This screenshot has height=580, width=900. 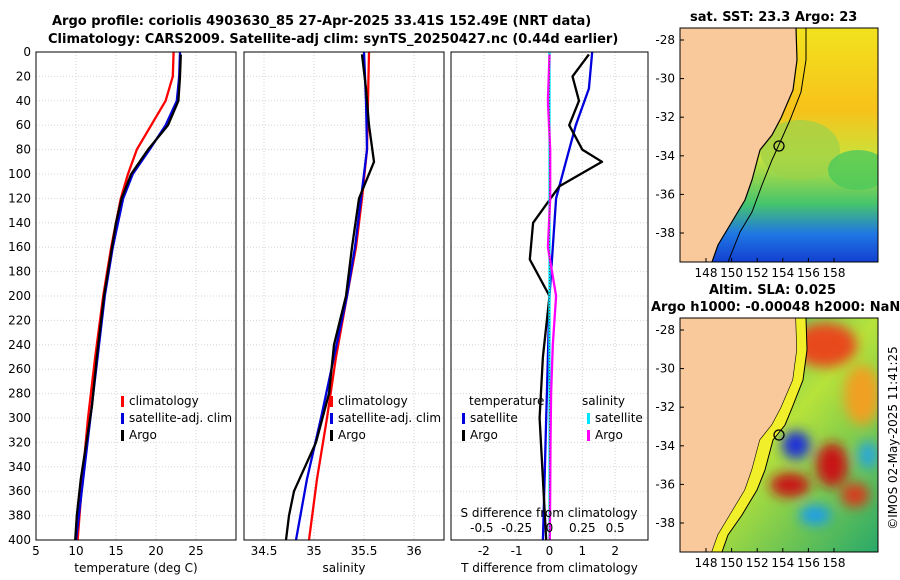 I want to click on x-axis-label: temperature (deg C), so click(x=135, y=568).